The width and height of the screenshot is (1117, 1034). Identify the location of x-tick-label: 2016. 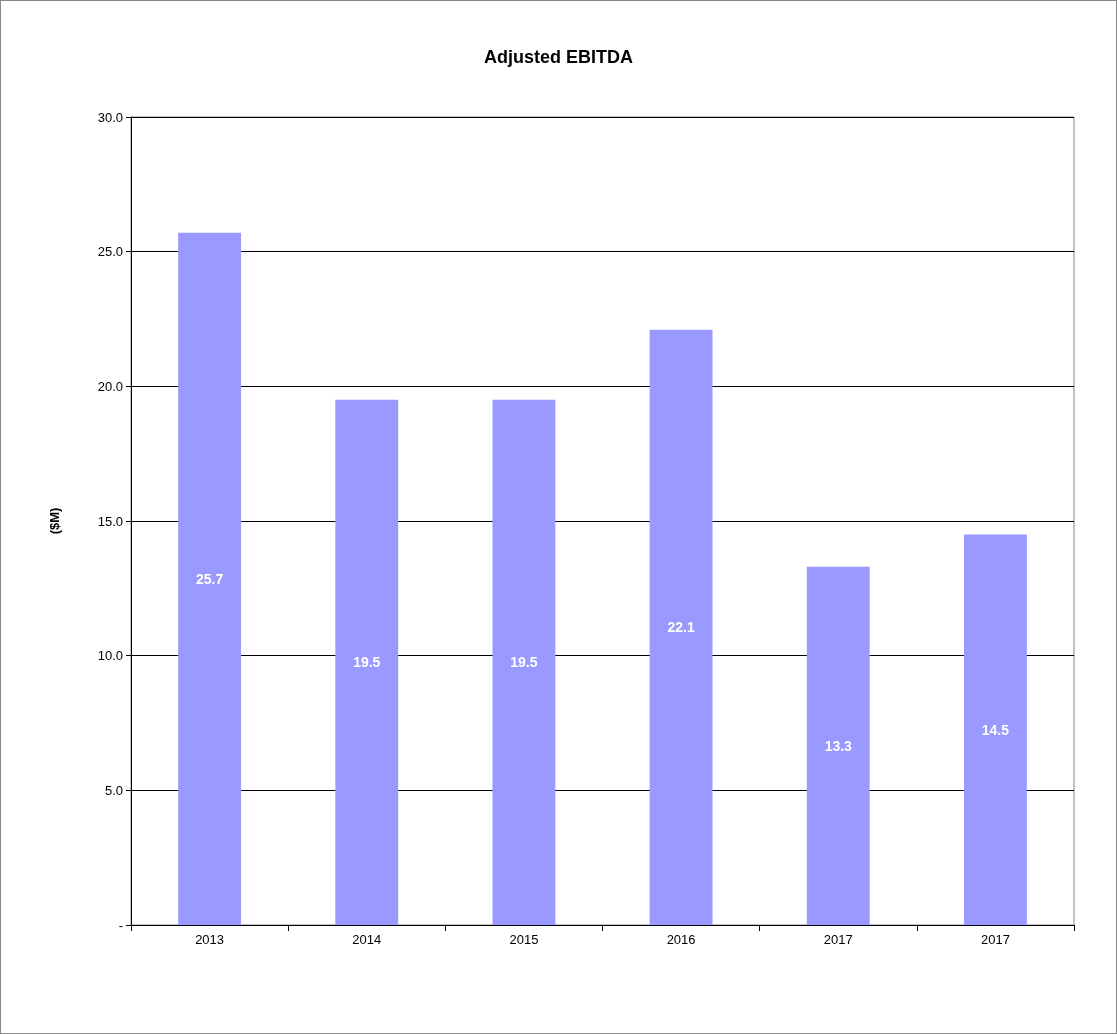
(681, 939).